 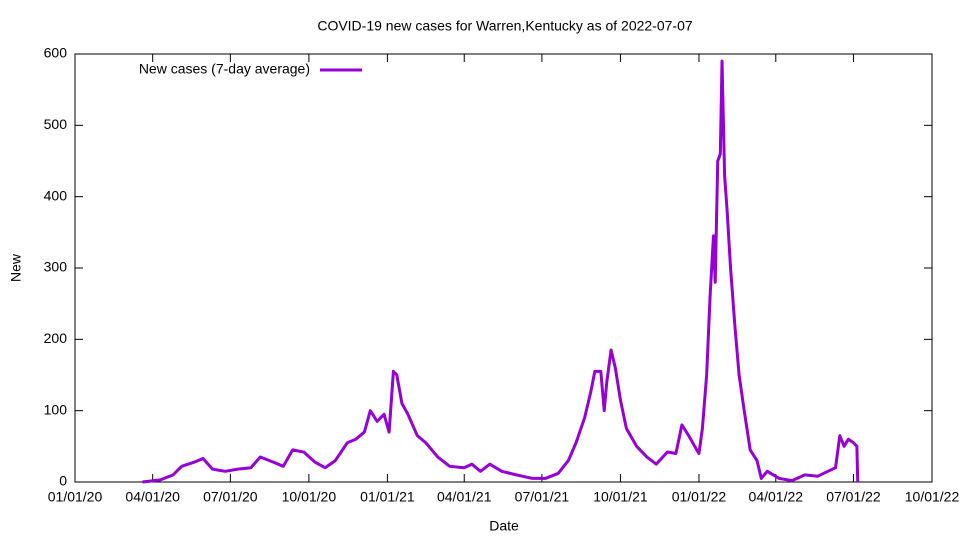 I want to click on x-tick-label: 10/01/21, so click(x=620, y=497).